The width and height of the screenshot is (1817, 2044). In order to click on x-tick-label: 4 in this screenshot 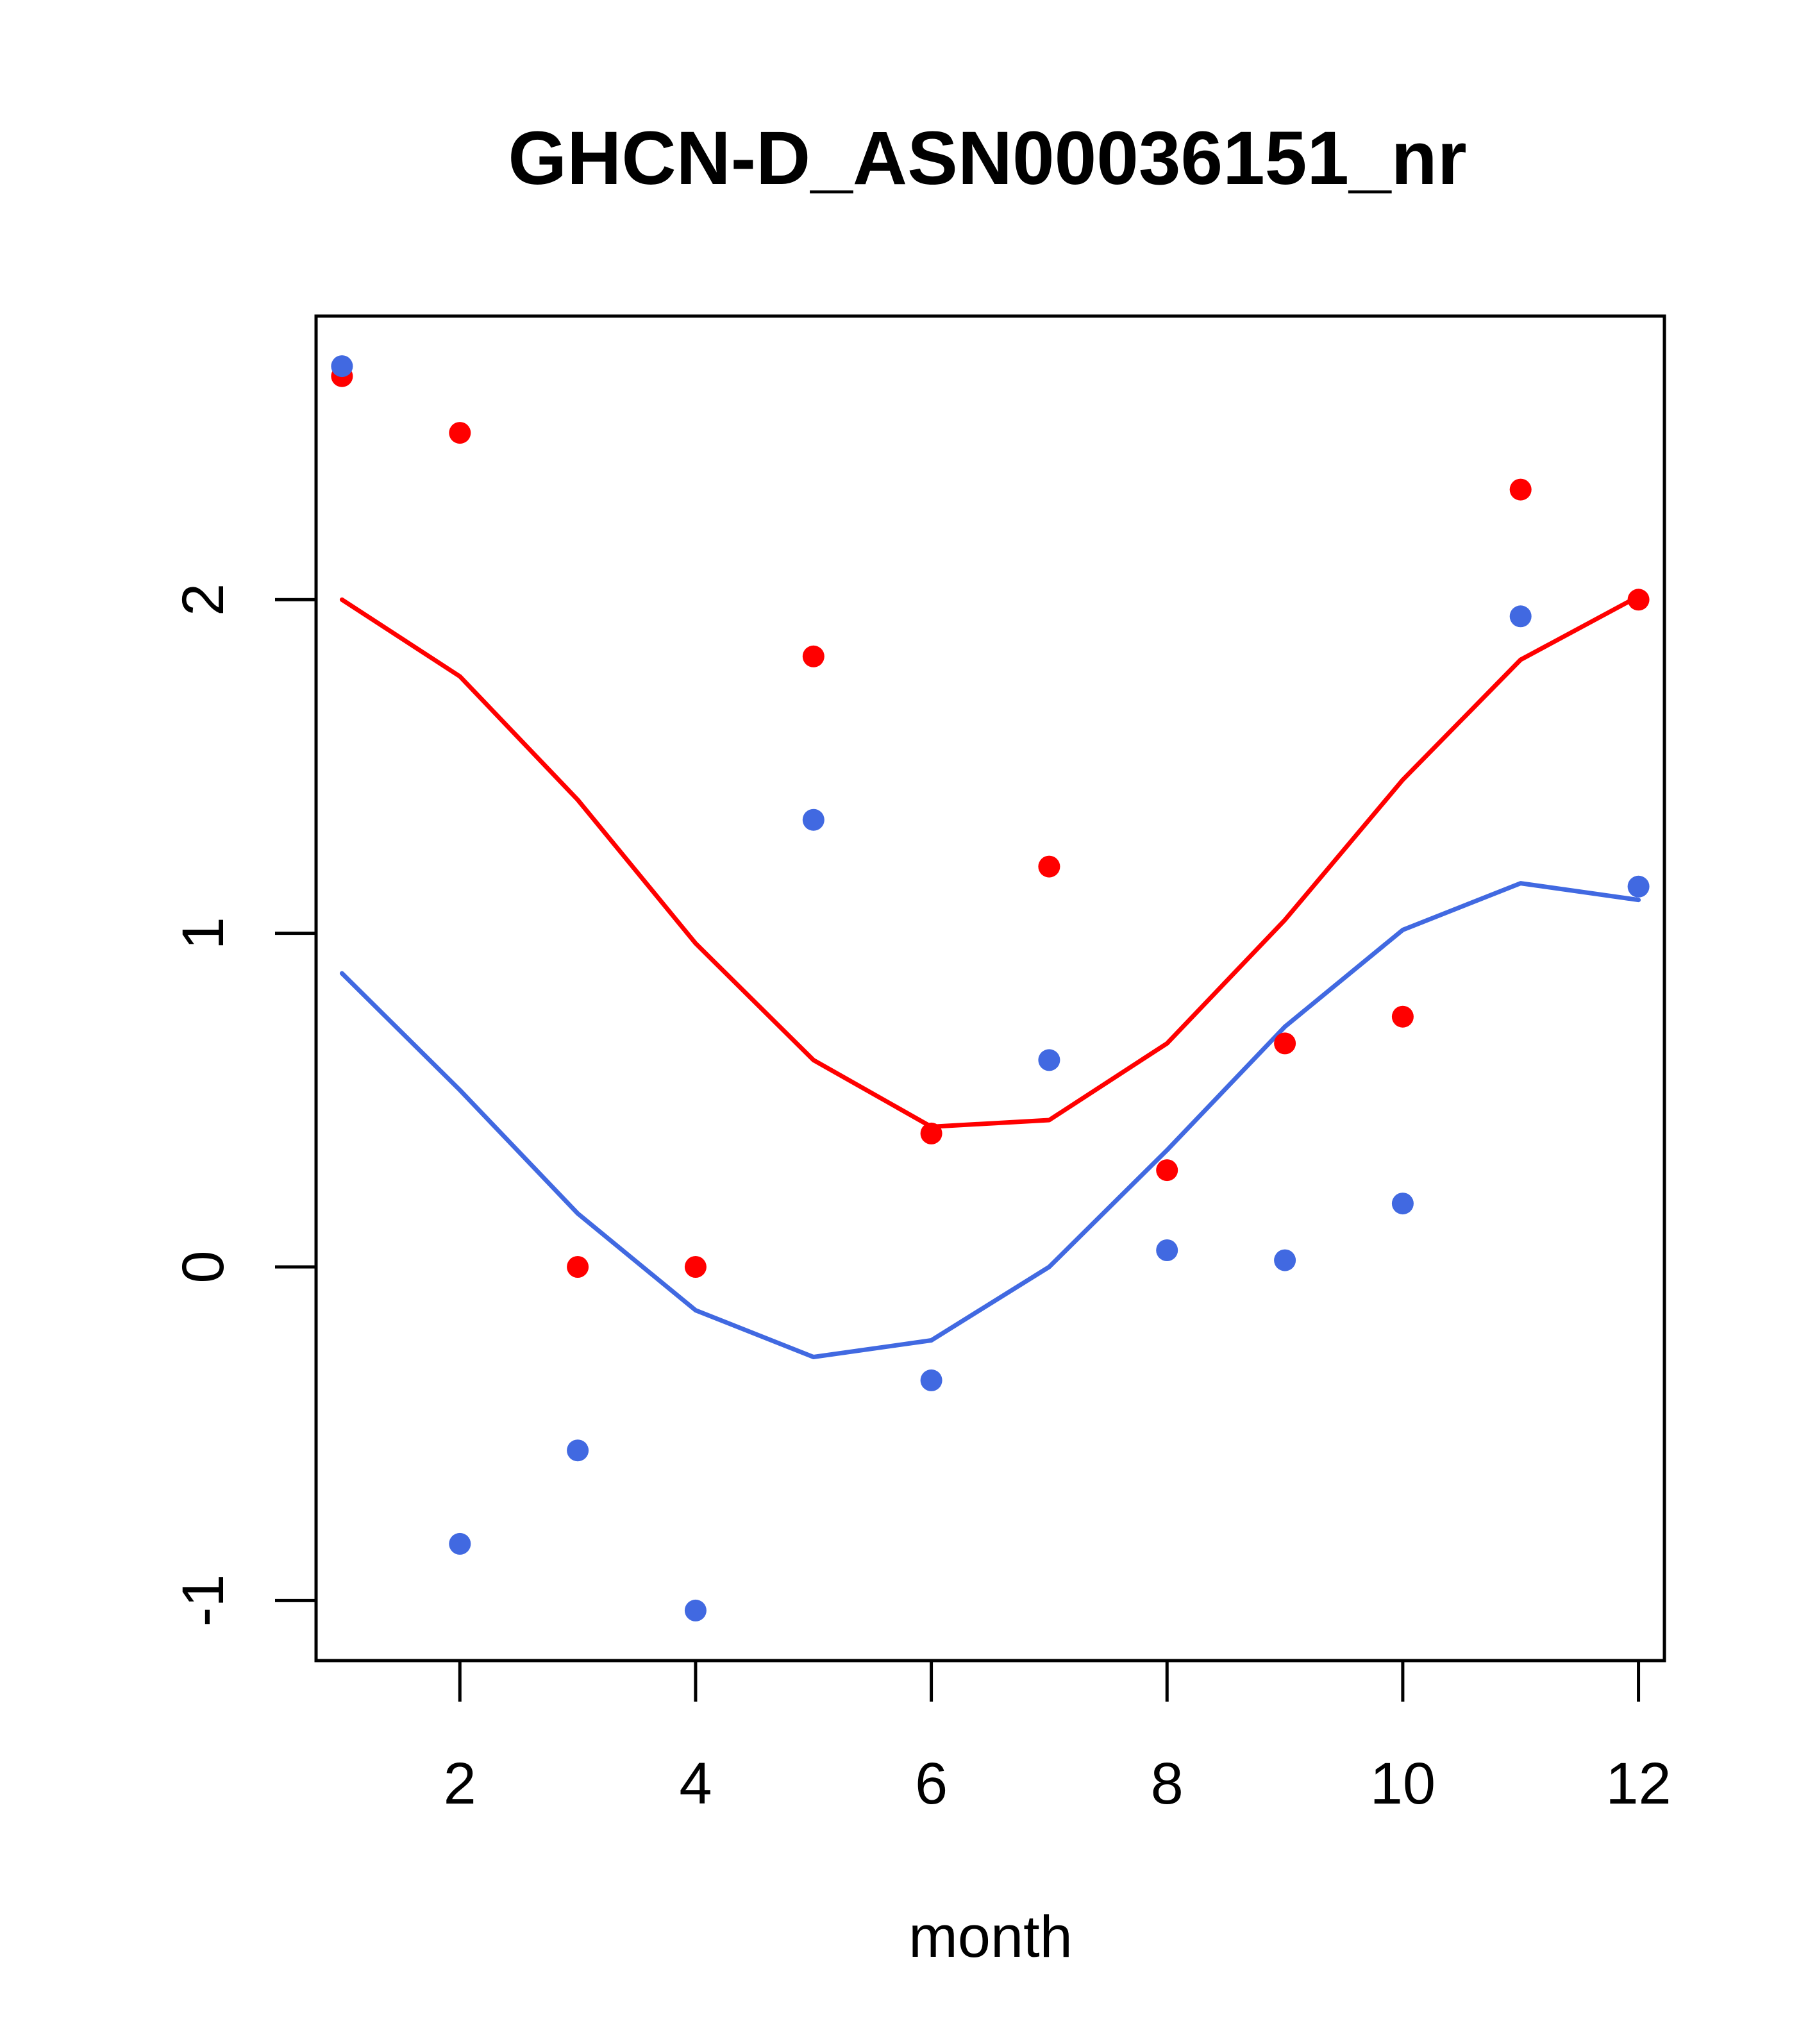, I will do `click(696, 1784)`.